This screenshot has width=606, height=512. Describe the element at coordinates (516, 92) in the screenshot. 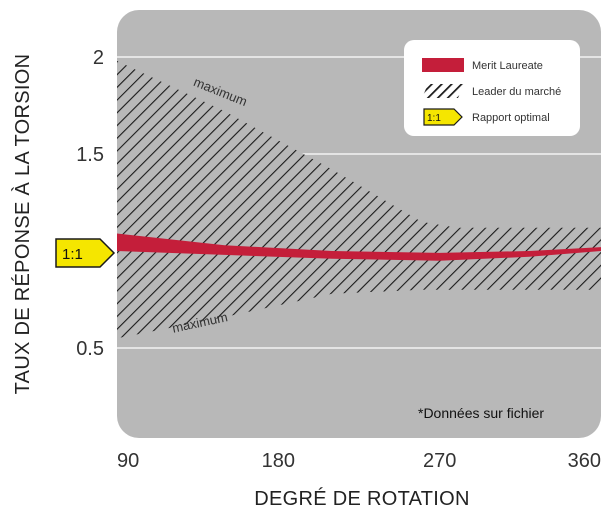

I see `legend-label-leader: Leader du marché` at that location.